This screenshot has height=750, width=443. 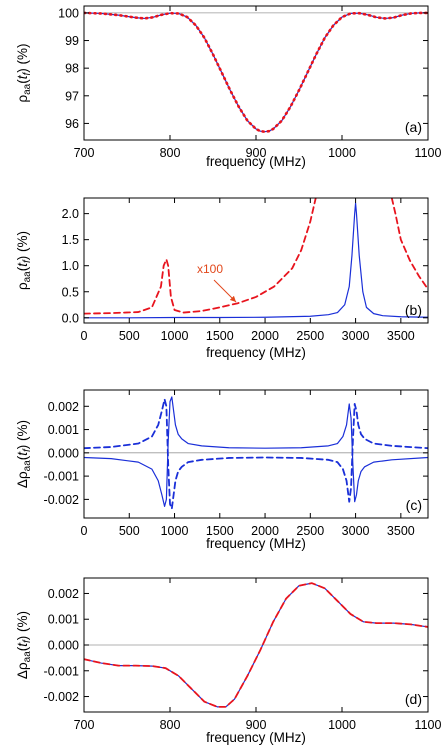 I want to click on panel-label: (a), so click(x=413, y=127).